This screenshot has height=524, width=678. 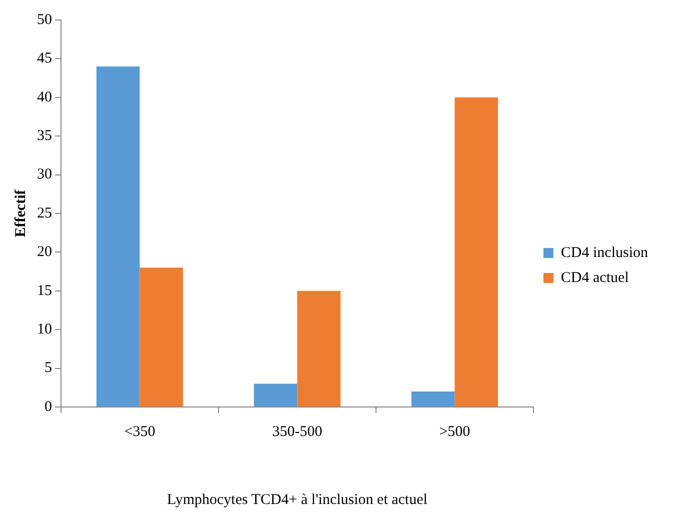 I want to click on y-tick-label: 40, so click(x=44, y=97).